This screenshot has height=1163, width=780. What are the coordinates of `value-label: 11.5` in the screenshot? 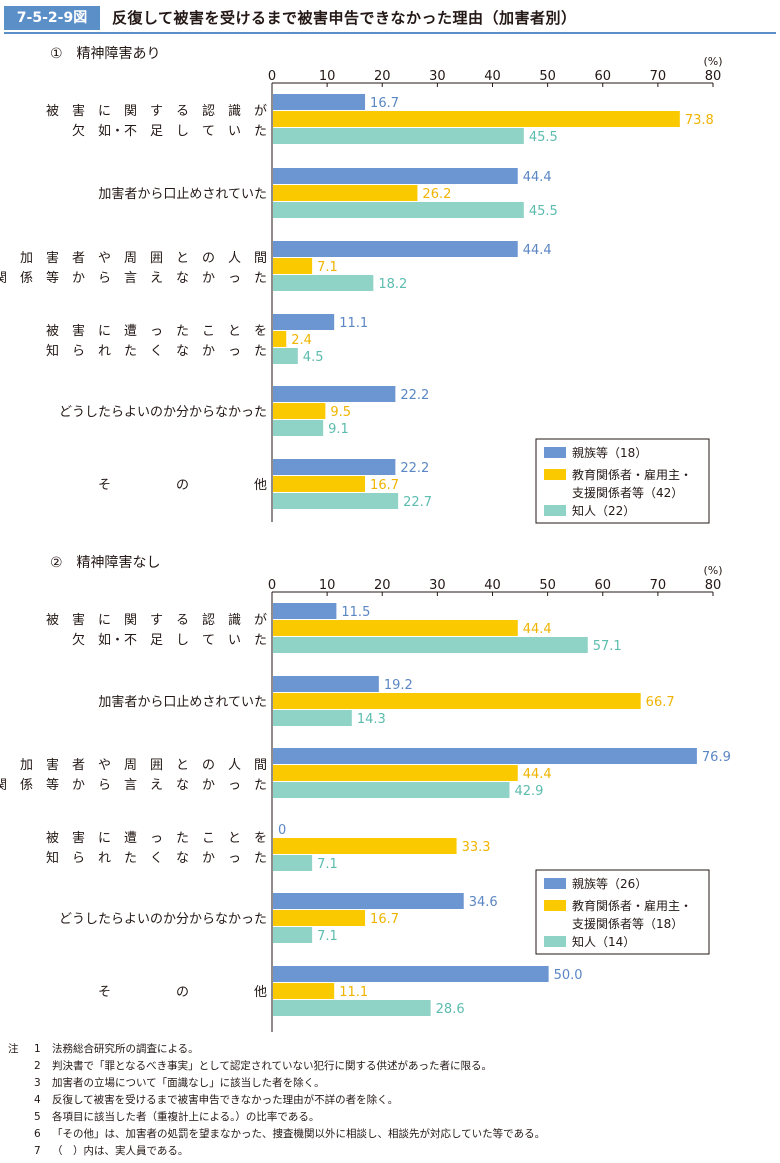 It's located at (355, 612).